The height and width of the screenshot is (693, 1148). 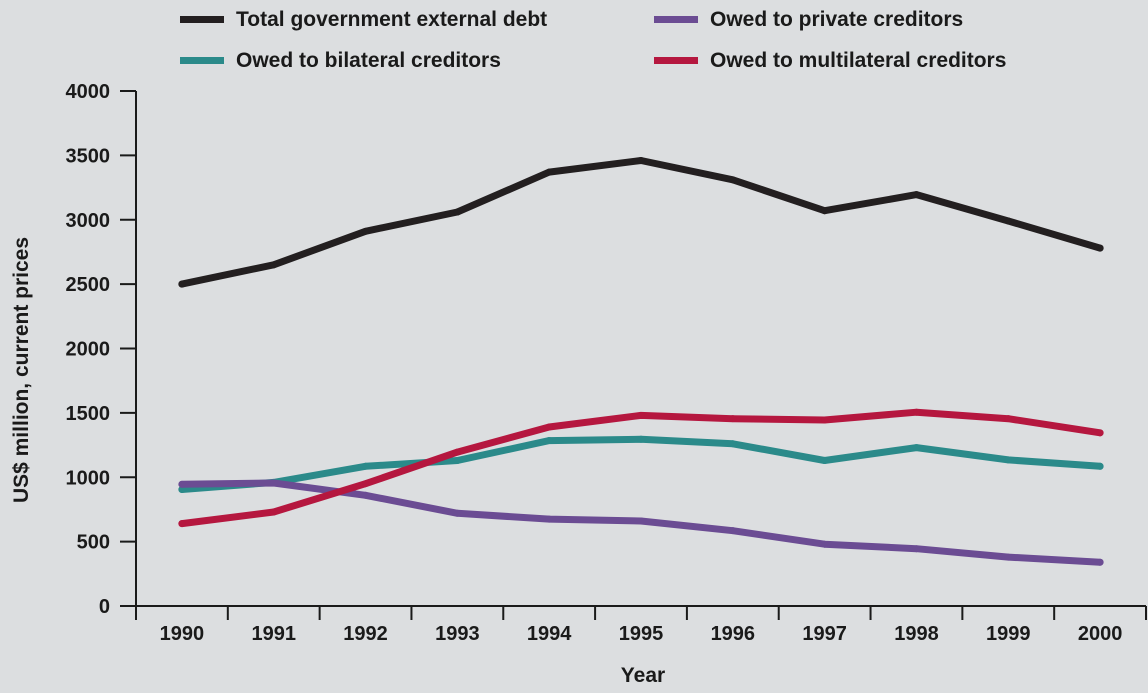 I want to click on x-tick-label: 1994, so click(x=549, y=634).